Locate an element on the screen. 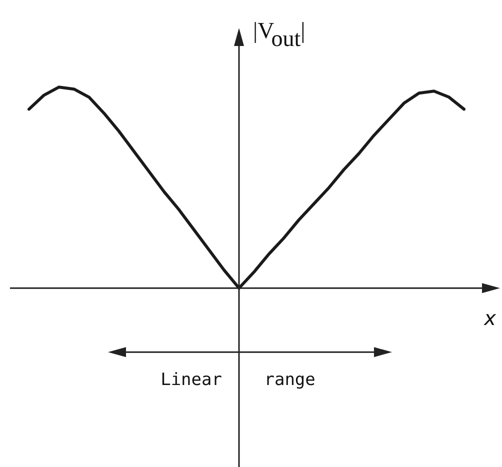  x-axis-title: x is located at coordinates (489, 318).